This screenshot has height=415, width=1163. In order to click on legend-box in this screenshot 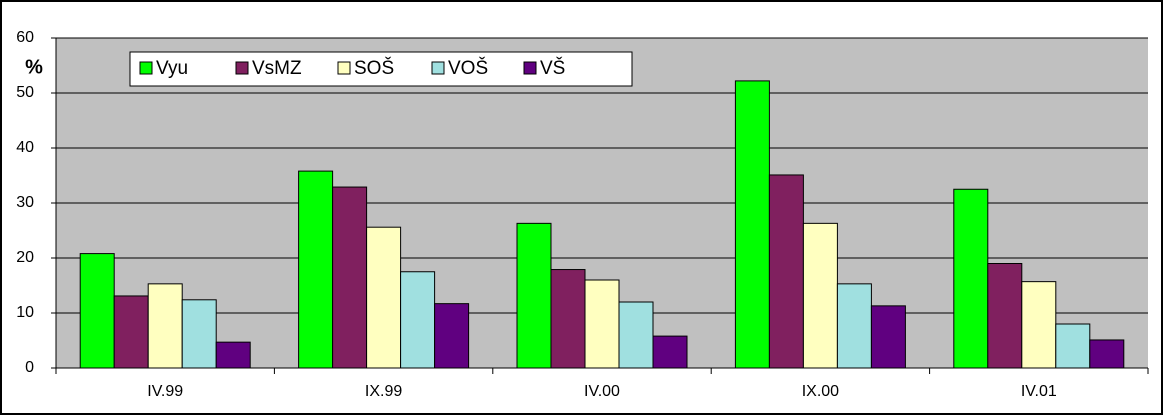, I will do `click(381, 69)`.